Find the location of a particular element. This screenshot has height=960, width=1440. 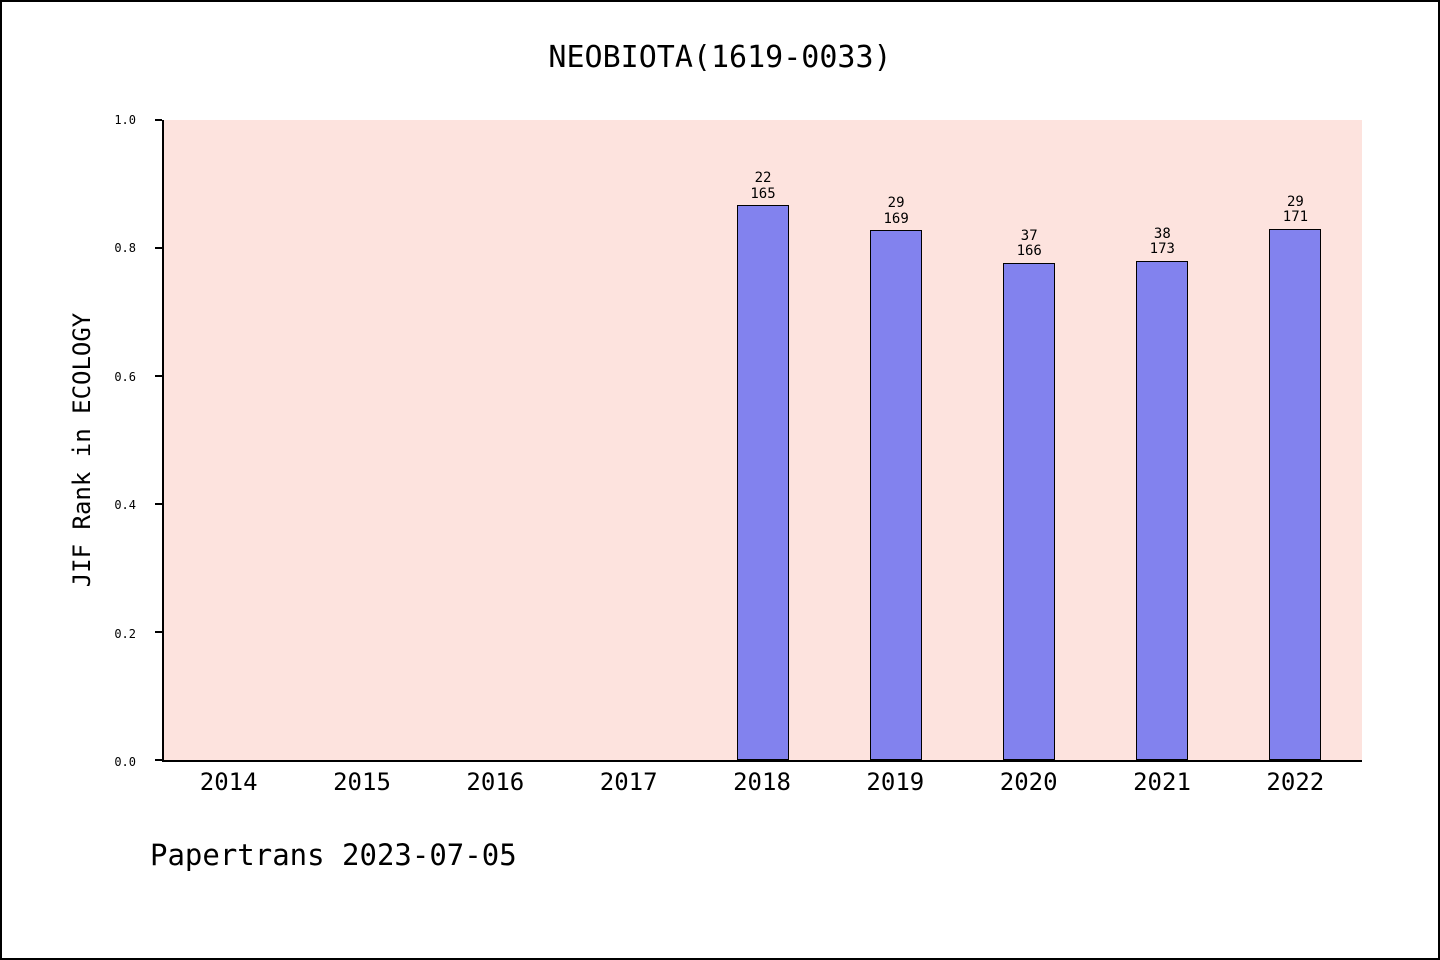

bar-2018 is located at coordinates (763, 482).